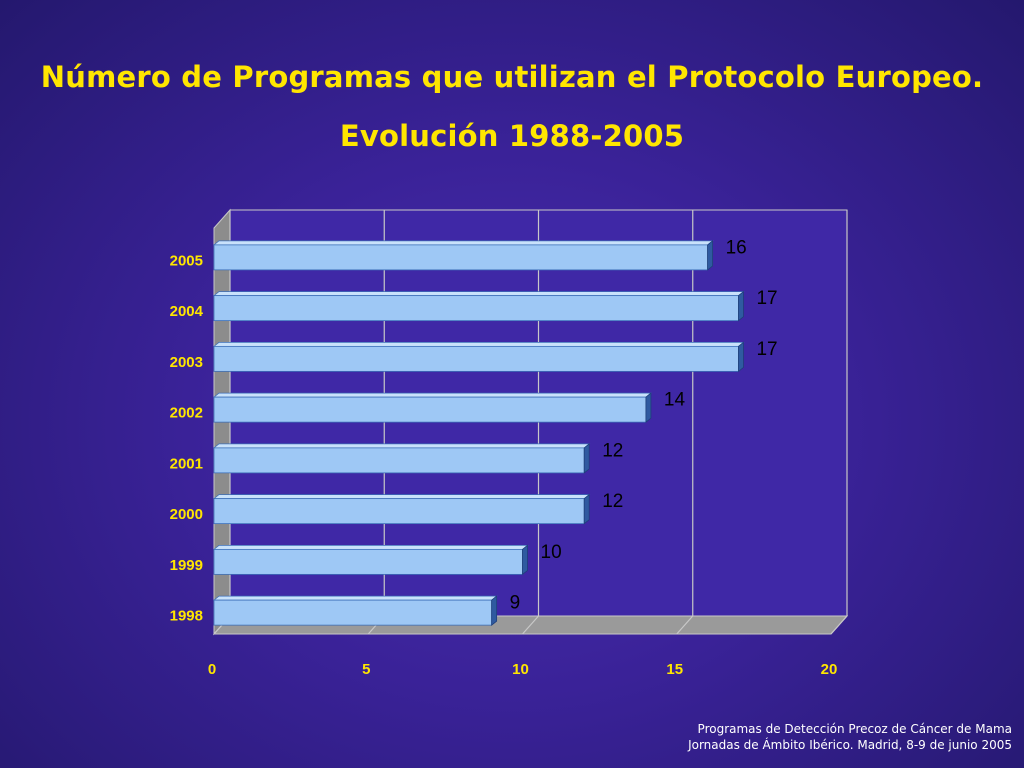 The height and width of the screenshot is (768, 1024). I want to click on bar-2001, so click(401, 458).